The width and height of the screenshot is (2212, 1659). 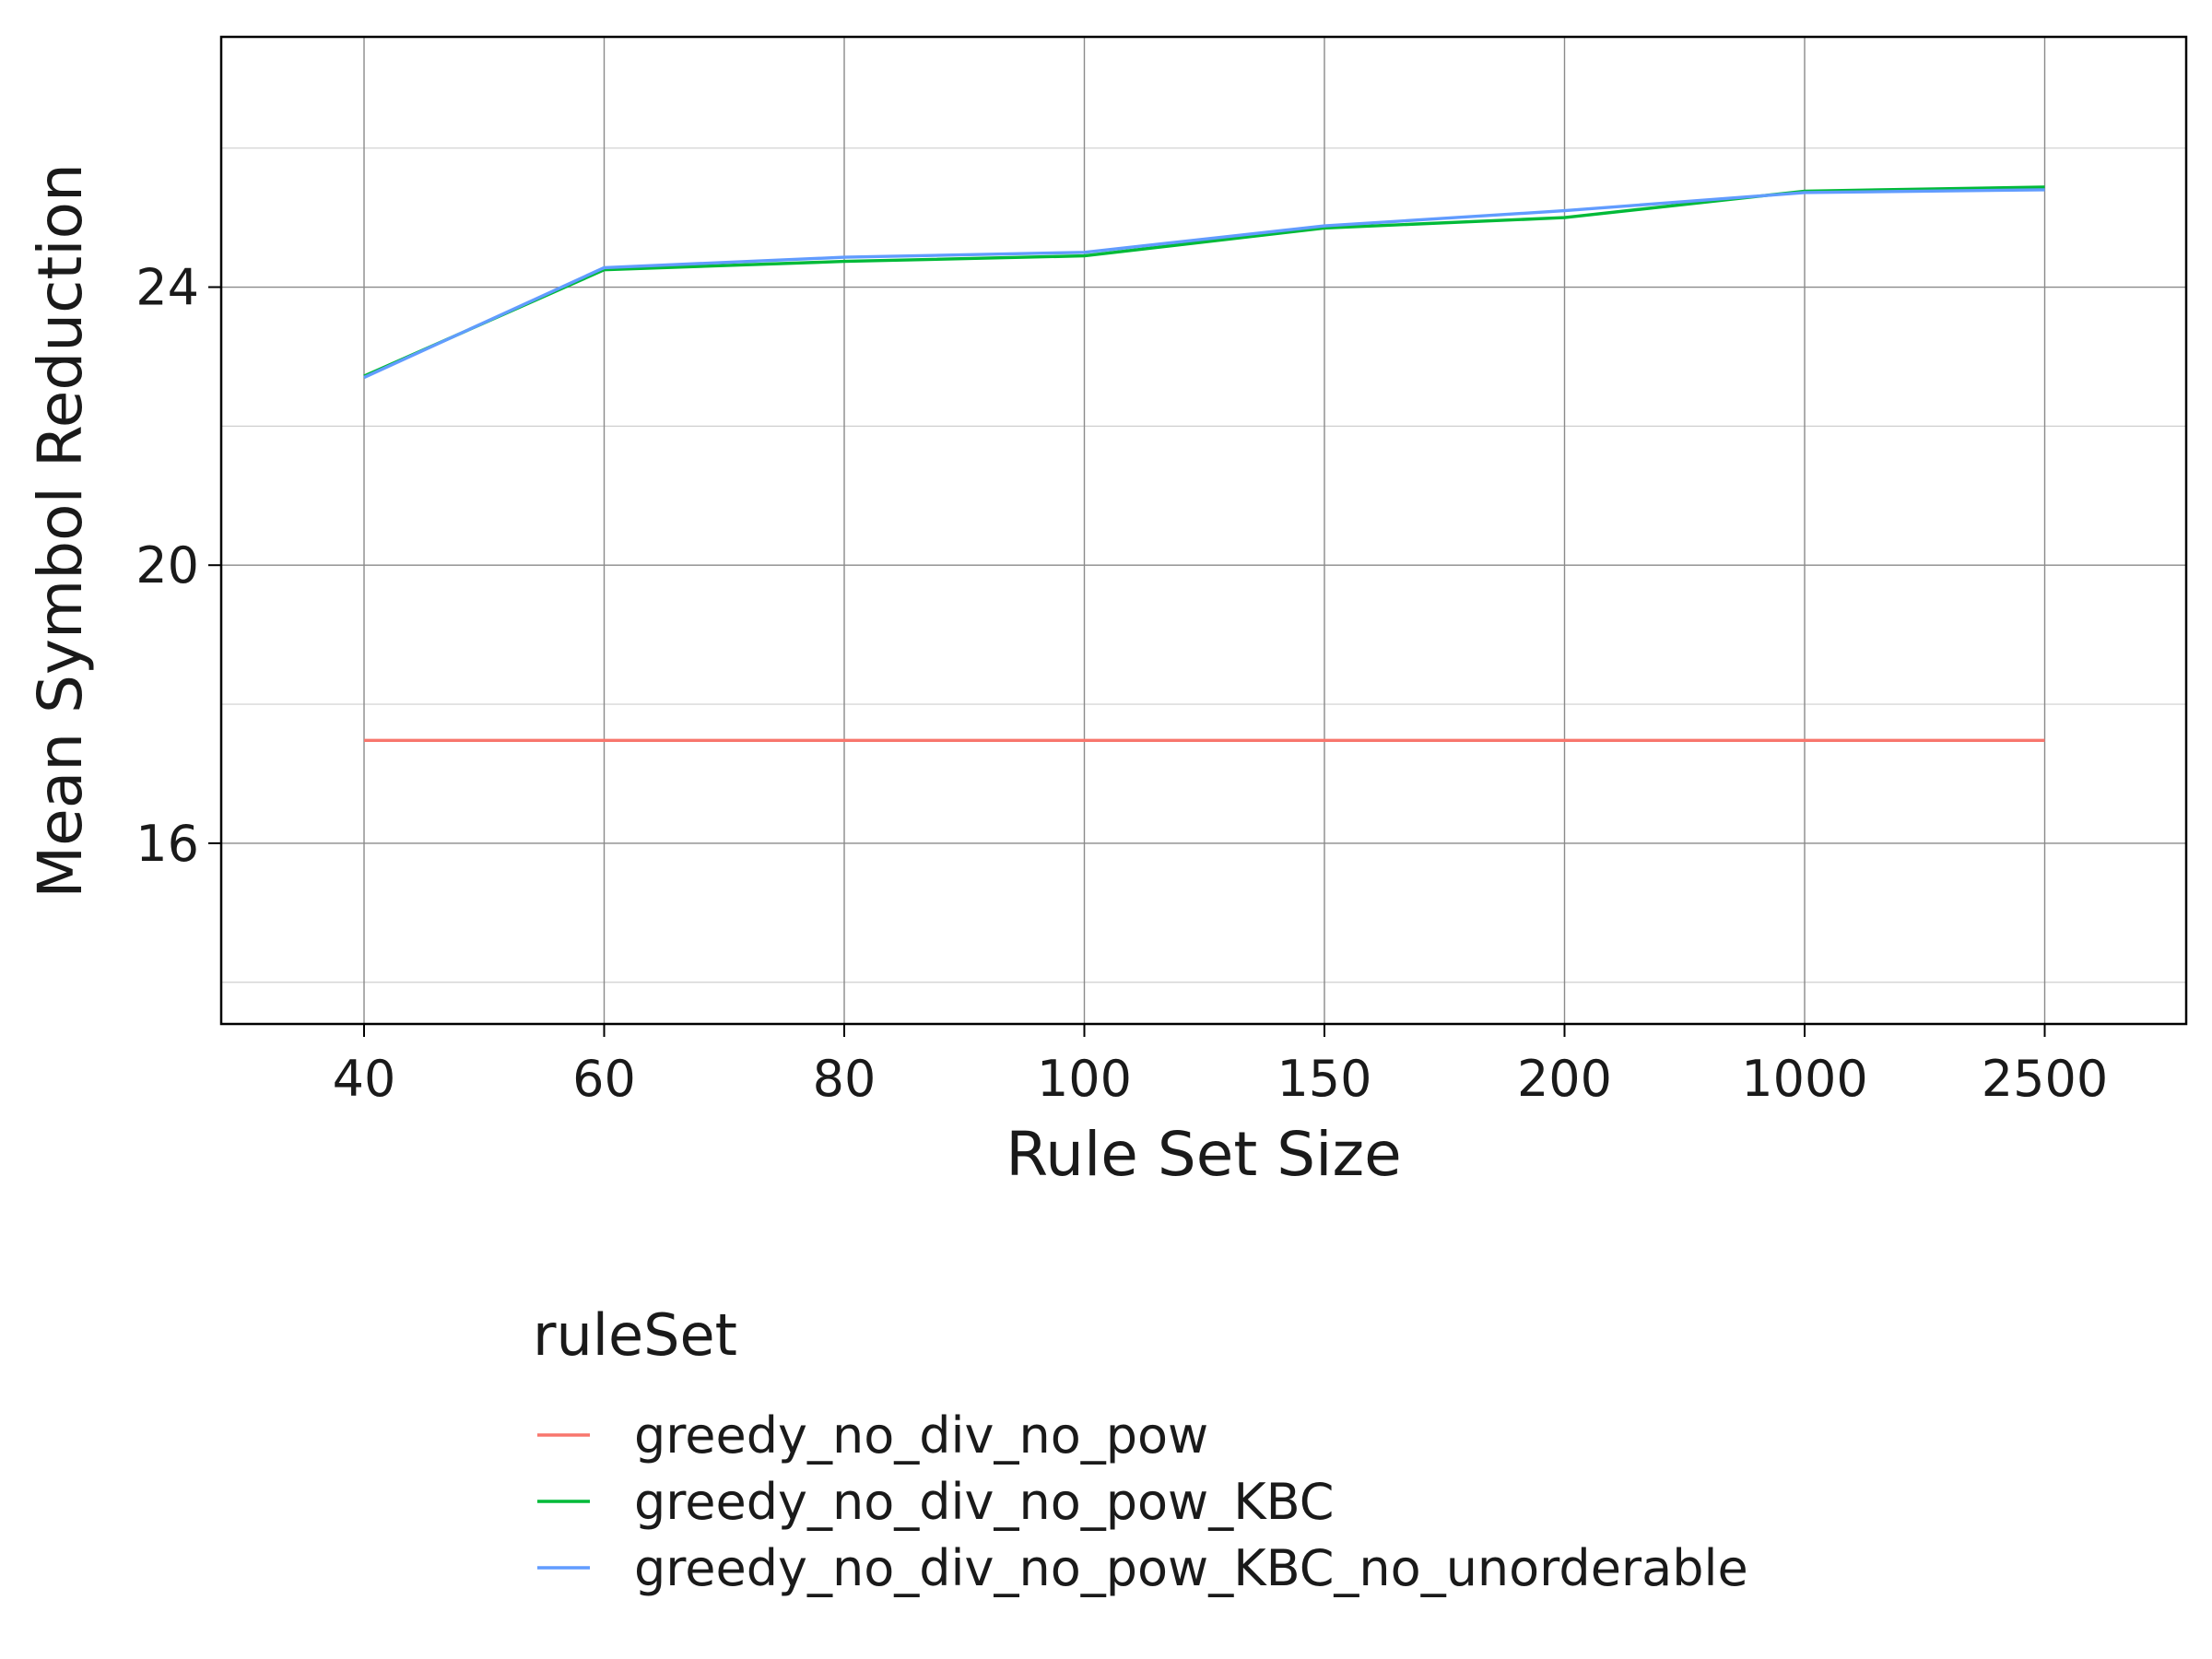 I want to click on x-tick-label: 80, so click(x=845, y=1079).